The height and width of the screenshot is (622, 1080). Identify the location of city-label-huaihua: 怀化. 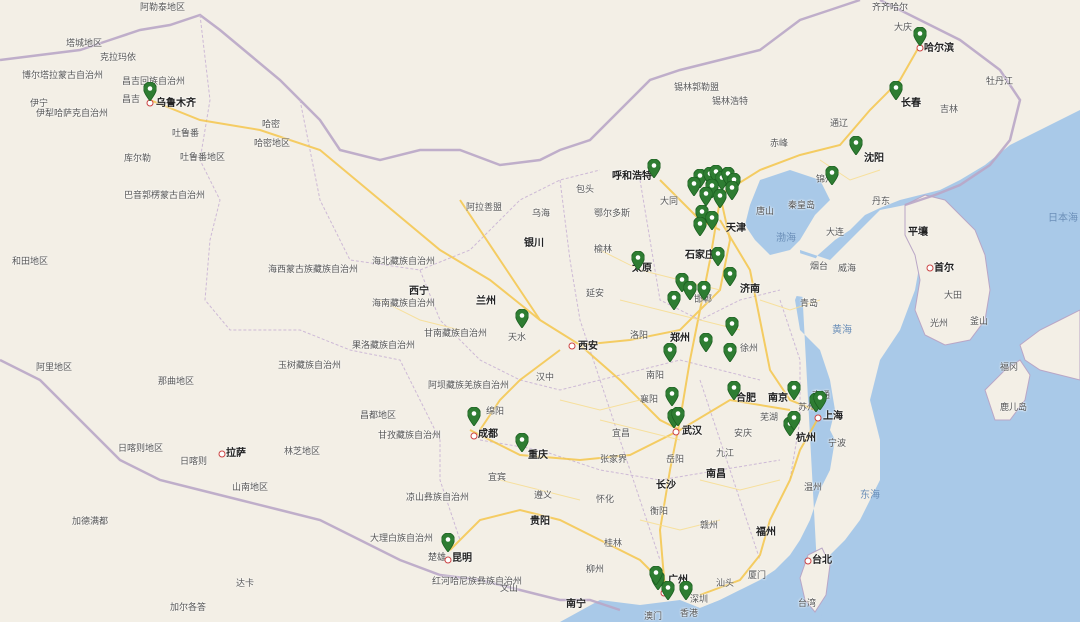
(605, 500).